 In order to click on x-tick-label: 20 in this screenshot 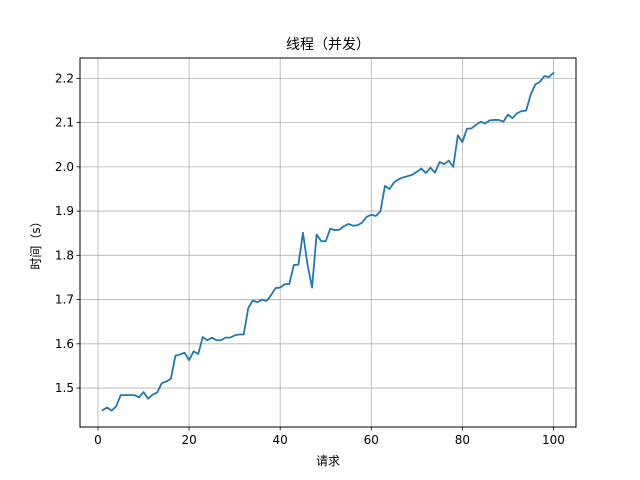, I will do `click(188, 440)`.